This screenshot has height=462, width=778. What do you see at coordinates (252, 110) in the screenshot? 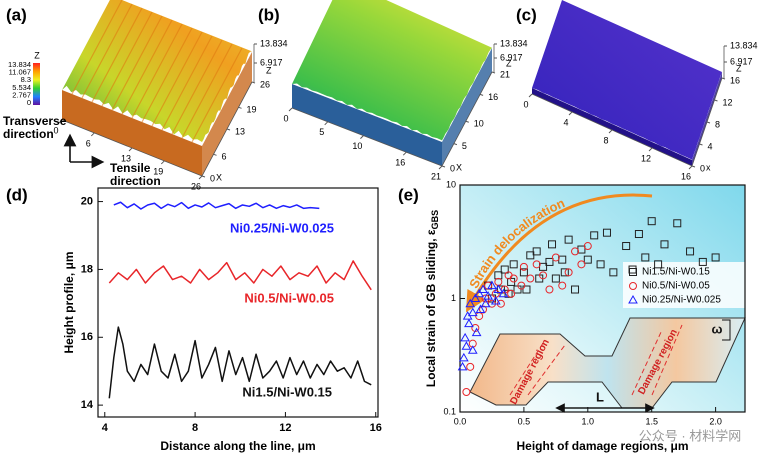
I see `y-tick-label: 19` at bounding box center [252, 110].